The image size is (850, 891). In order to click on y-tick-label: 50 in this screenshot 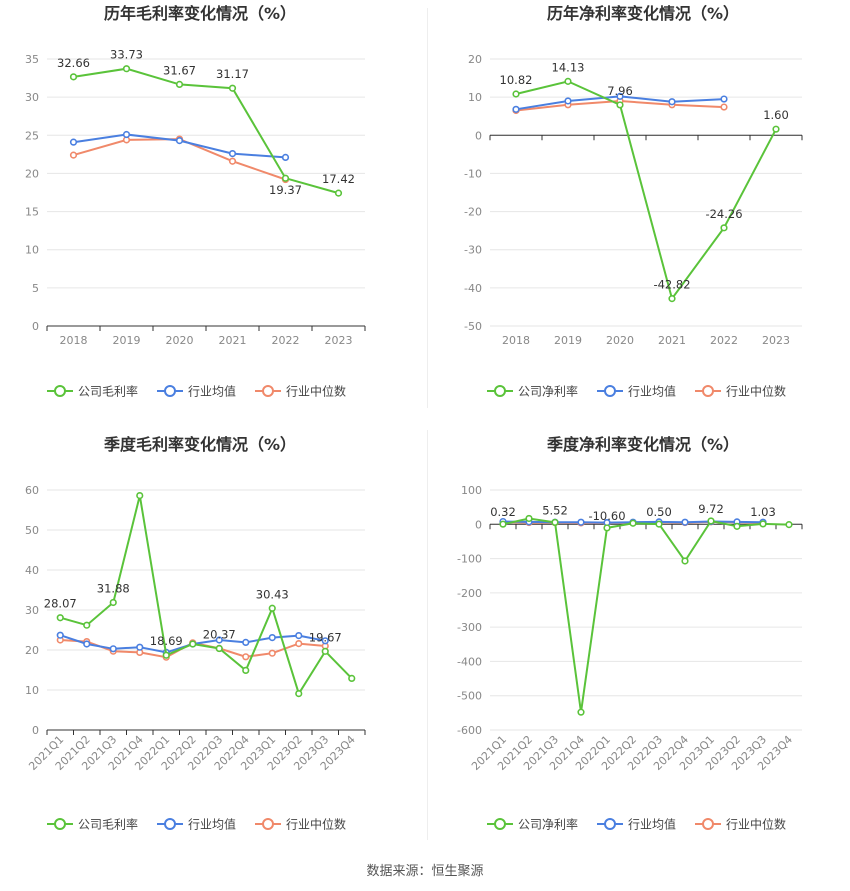, I will do `click(32, 530)`.